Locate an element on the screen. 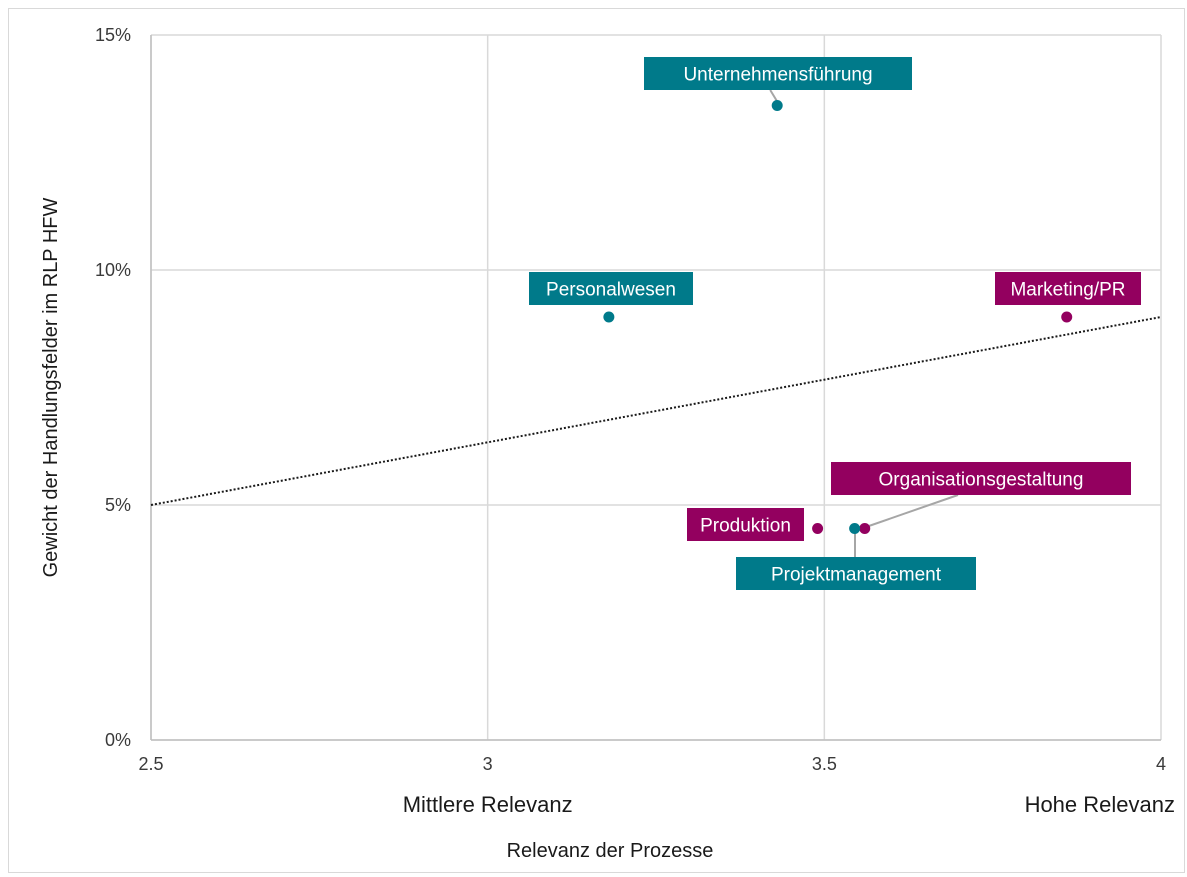 The height and width of the screenshot is (877, 1187). y-axis-title: Gewicht der Handlungsfelder im RLP HFW is located at coordinates (51, 387).